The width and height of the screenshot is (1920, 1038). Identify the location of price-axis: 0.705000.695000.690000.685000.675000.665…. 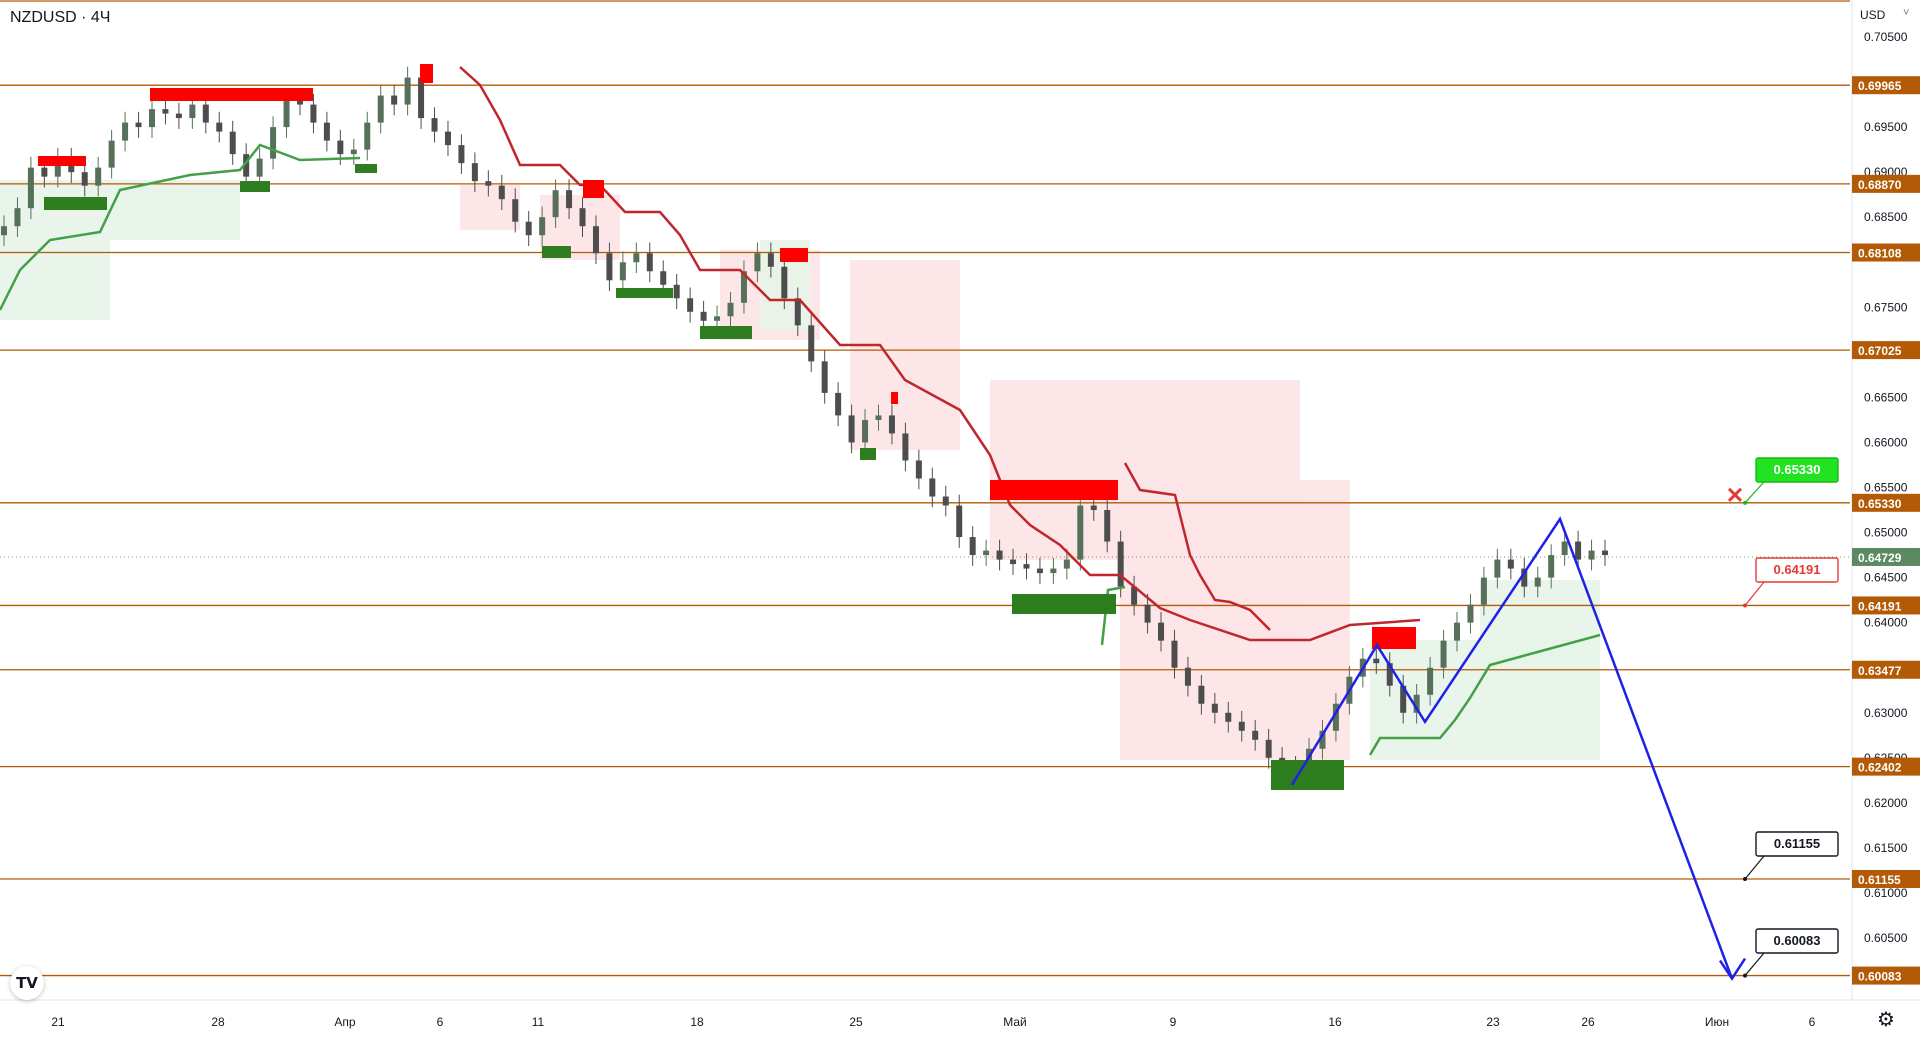
(1885, 500).